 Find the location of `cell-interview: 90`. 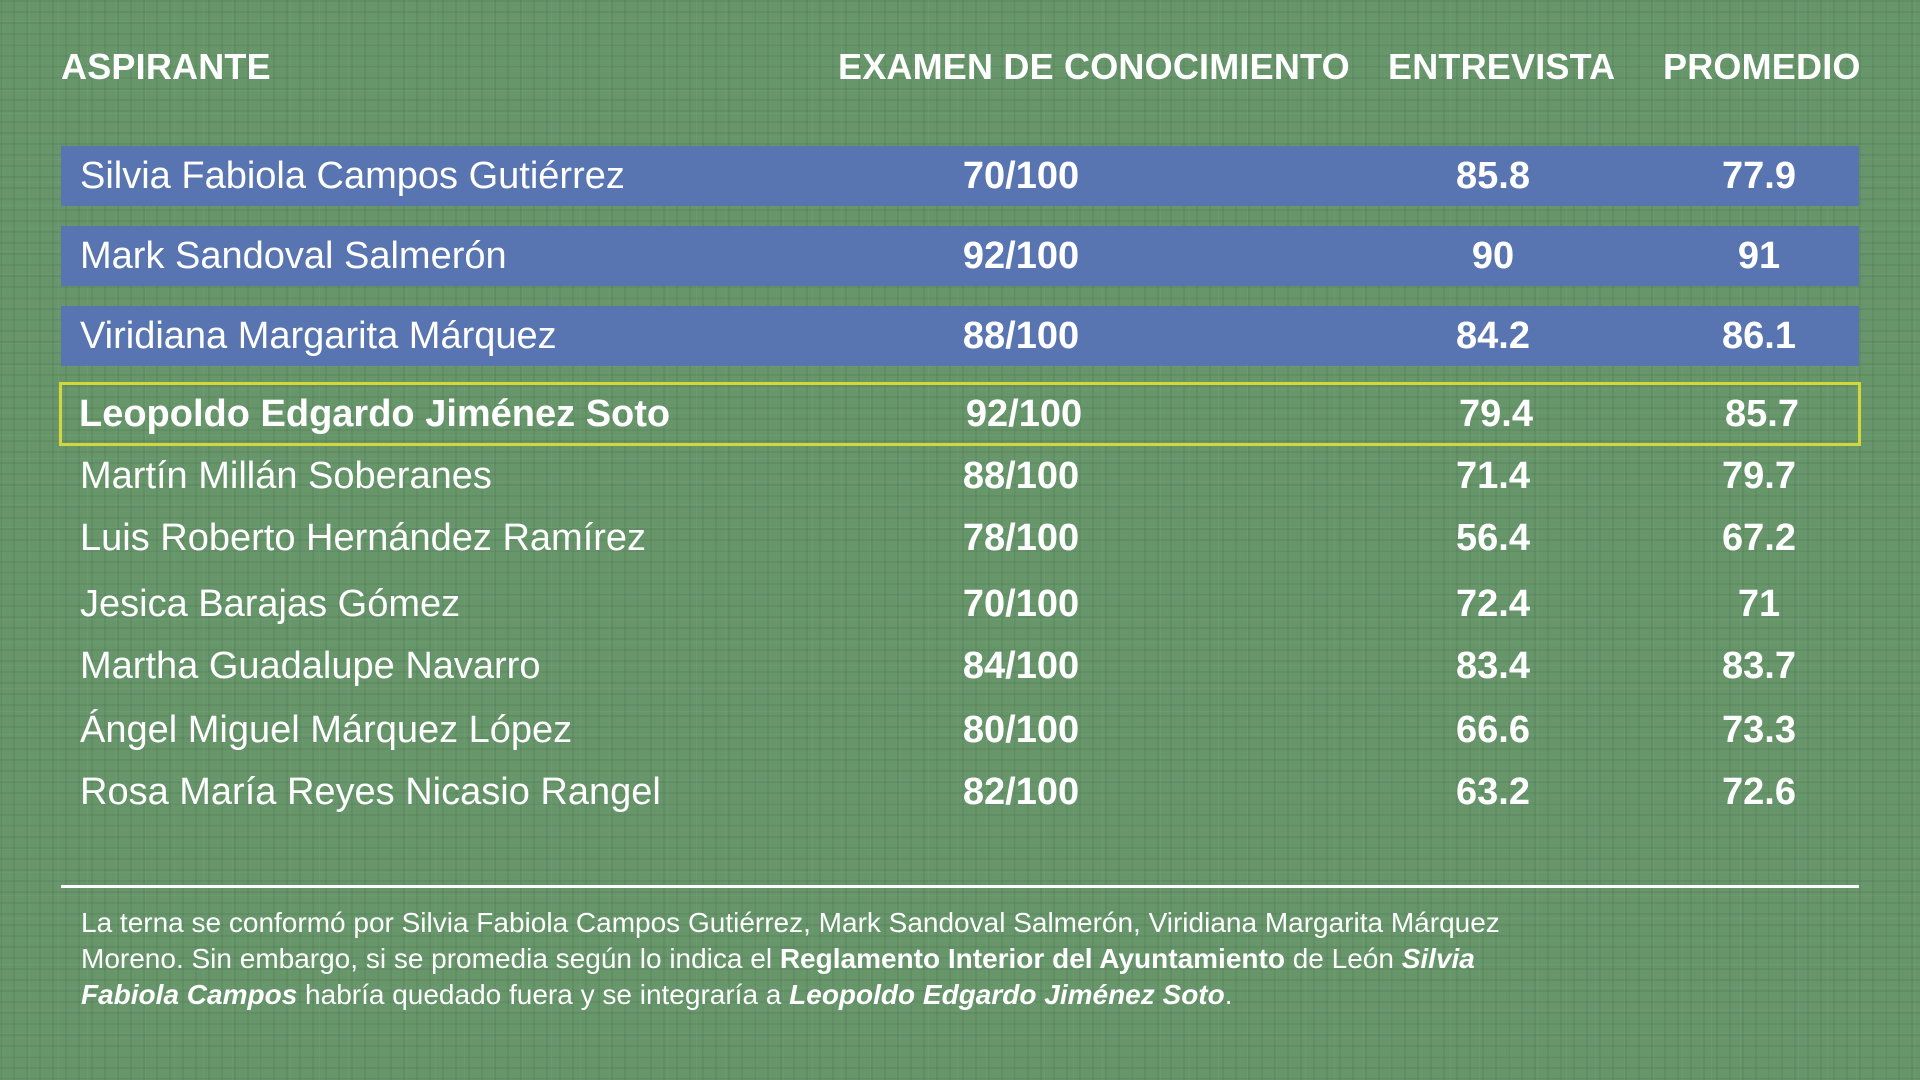

cell-interview: 90 is located at coordinates (1493, 256).